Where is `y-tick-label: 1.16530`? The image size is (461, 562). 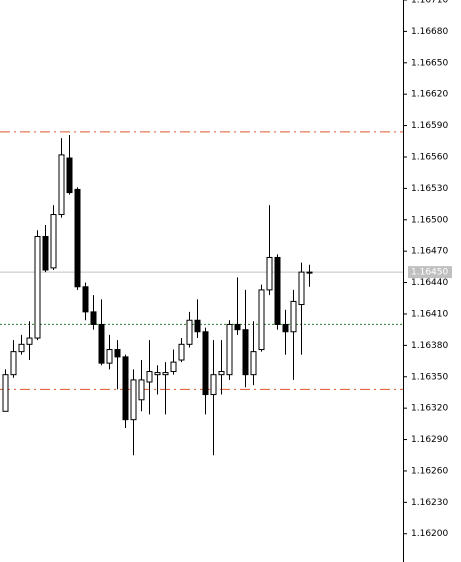
y-tick-label: 1.16530 is located at coordinates (429, 189).